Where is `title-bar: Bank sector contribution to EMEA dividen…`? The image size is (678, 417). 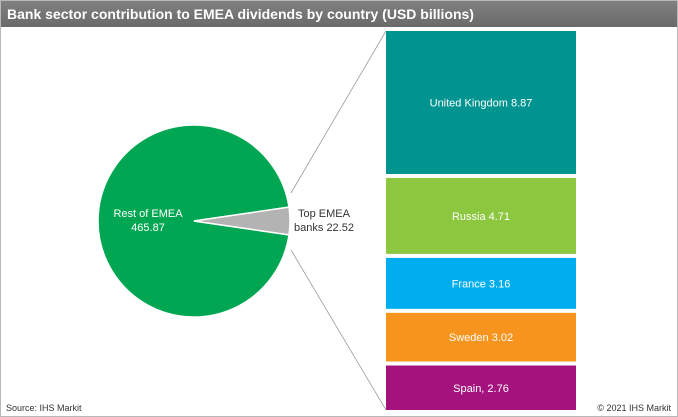 title-bar: Bank sector contribution to EMEA dividen… is located at coordinates (339, 14).